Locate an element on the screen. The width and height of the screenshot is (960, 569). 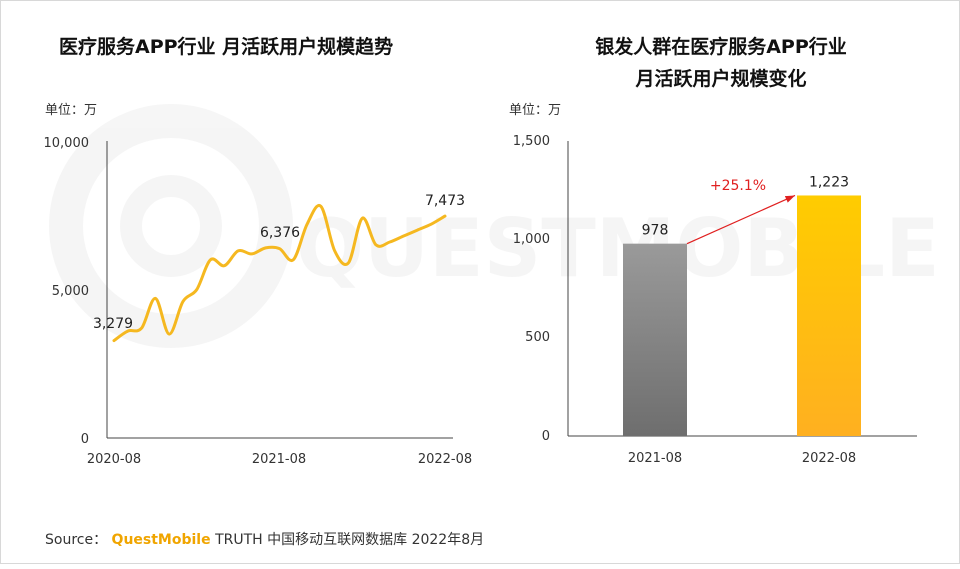
point-label-mid: 6,376 is located at coordinates (280, 233).